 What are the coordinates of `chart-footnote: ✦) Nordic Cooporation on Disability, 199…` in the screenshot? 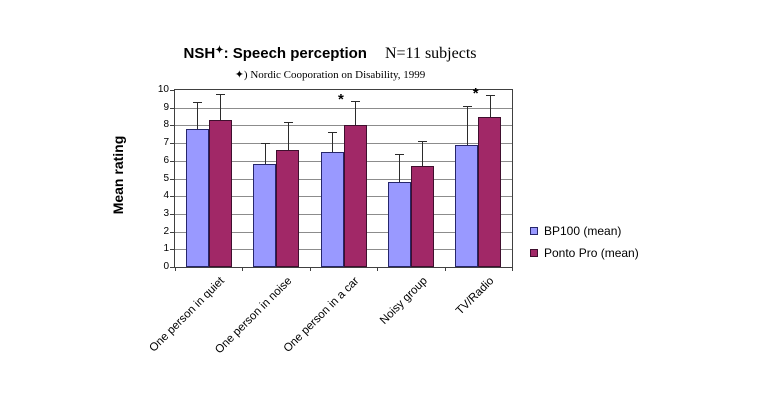 It's located at (330, 75).